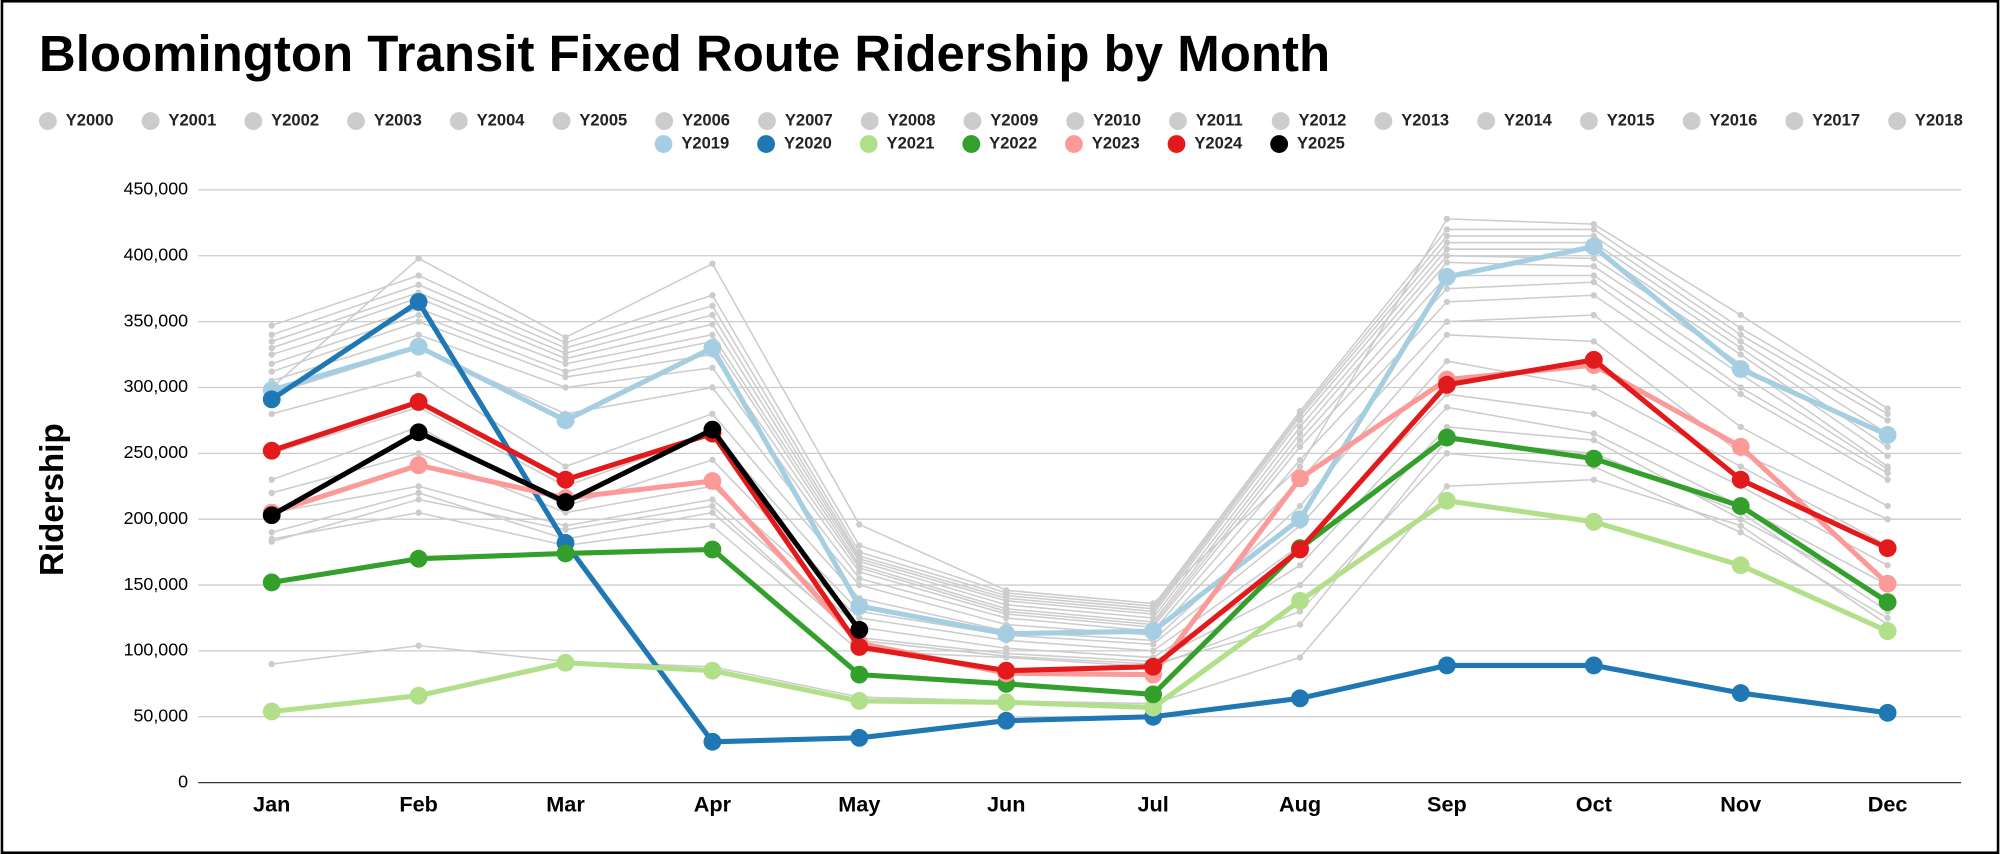 The height and width of the screenshot is (854, 2000). Describe the element at coordinates (705, 142) in the screenshot. I see `legend-label: Y2019` at that location.